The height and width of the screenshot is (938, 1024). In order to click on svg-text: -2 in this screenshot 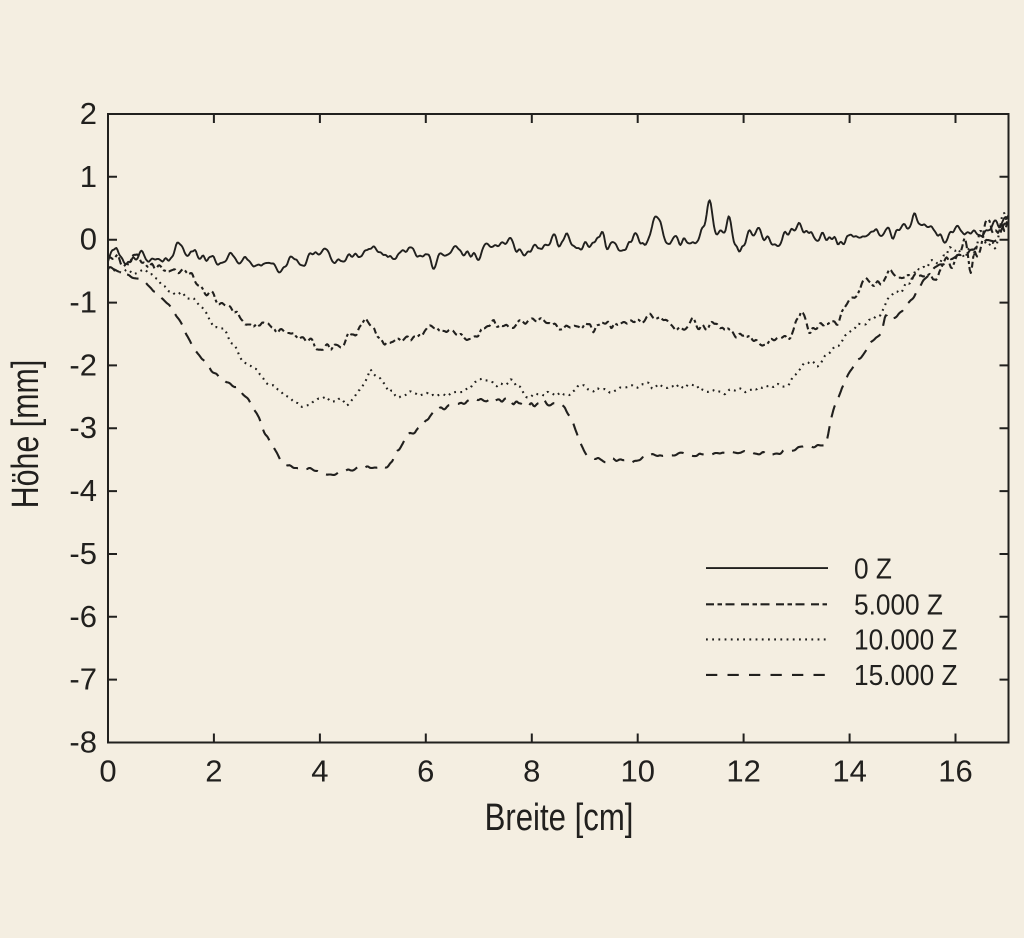, I will do `click(83, 364)`.